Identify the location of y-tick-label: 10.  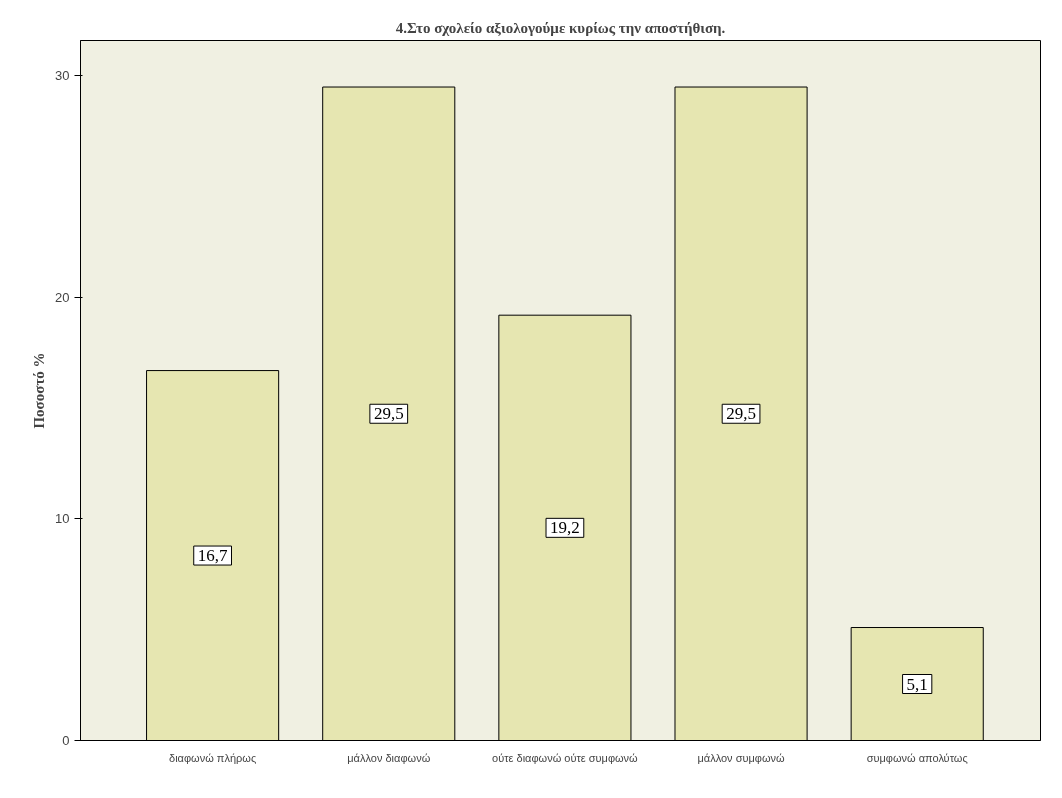
(62, 519).